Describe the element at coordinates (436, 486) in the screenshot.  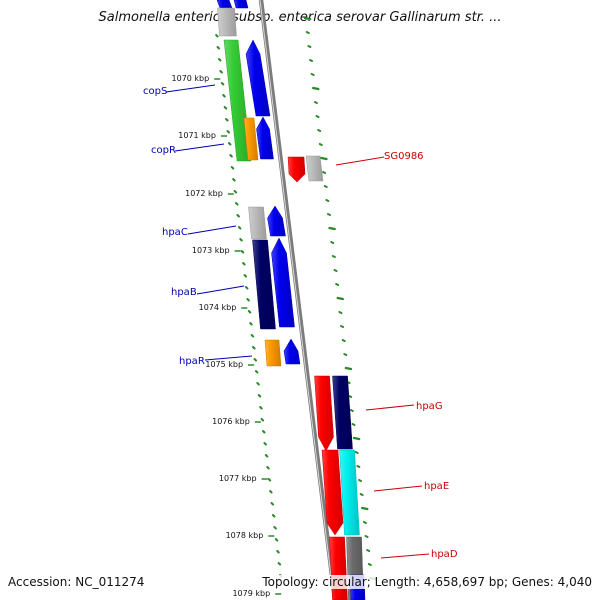
I see `hpaE-label: hpaE` at that location.